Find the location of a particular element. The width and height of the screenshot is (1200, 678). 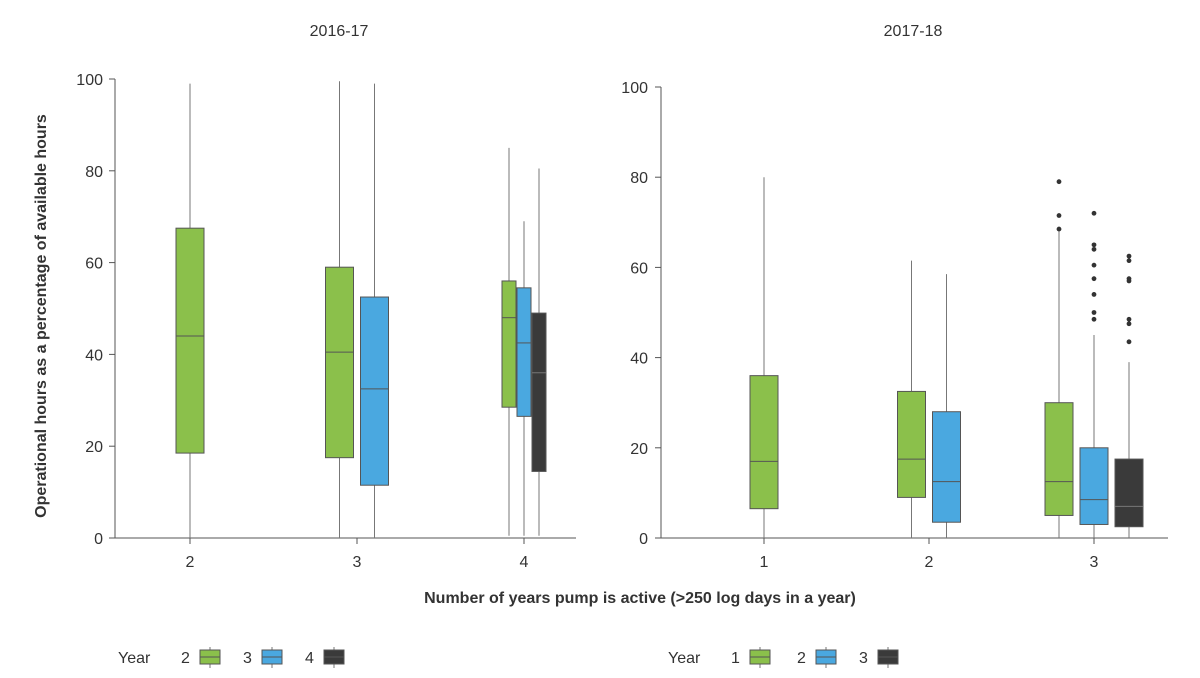

panel-title-left: 2016-17 is located at coordinates (339, 31).